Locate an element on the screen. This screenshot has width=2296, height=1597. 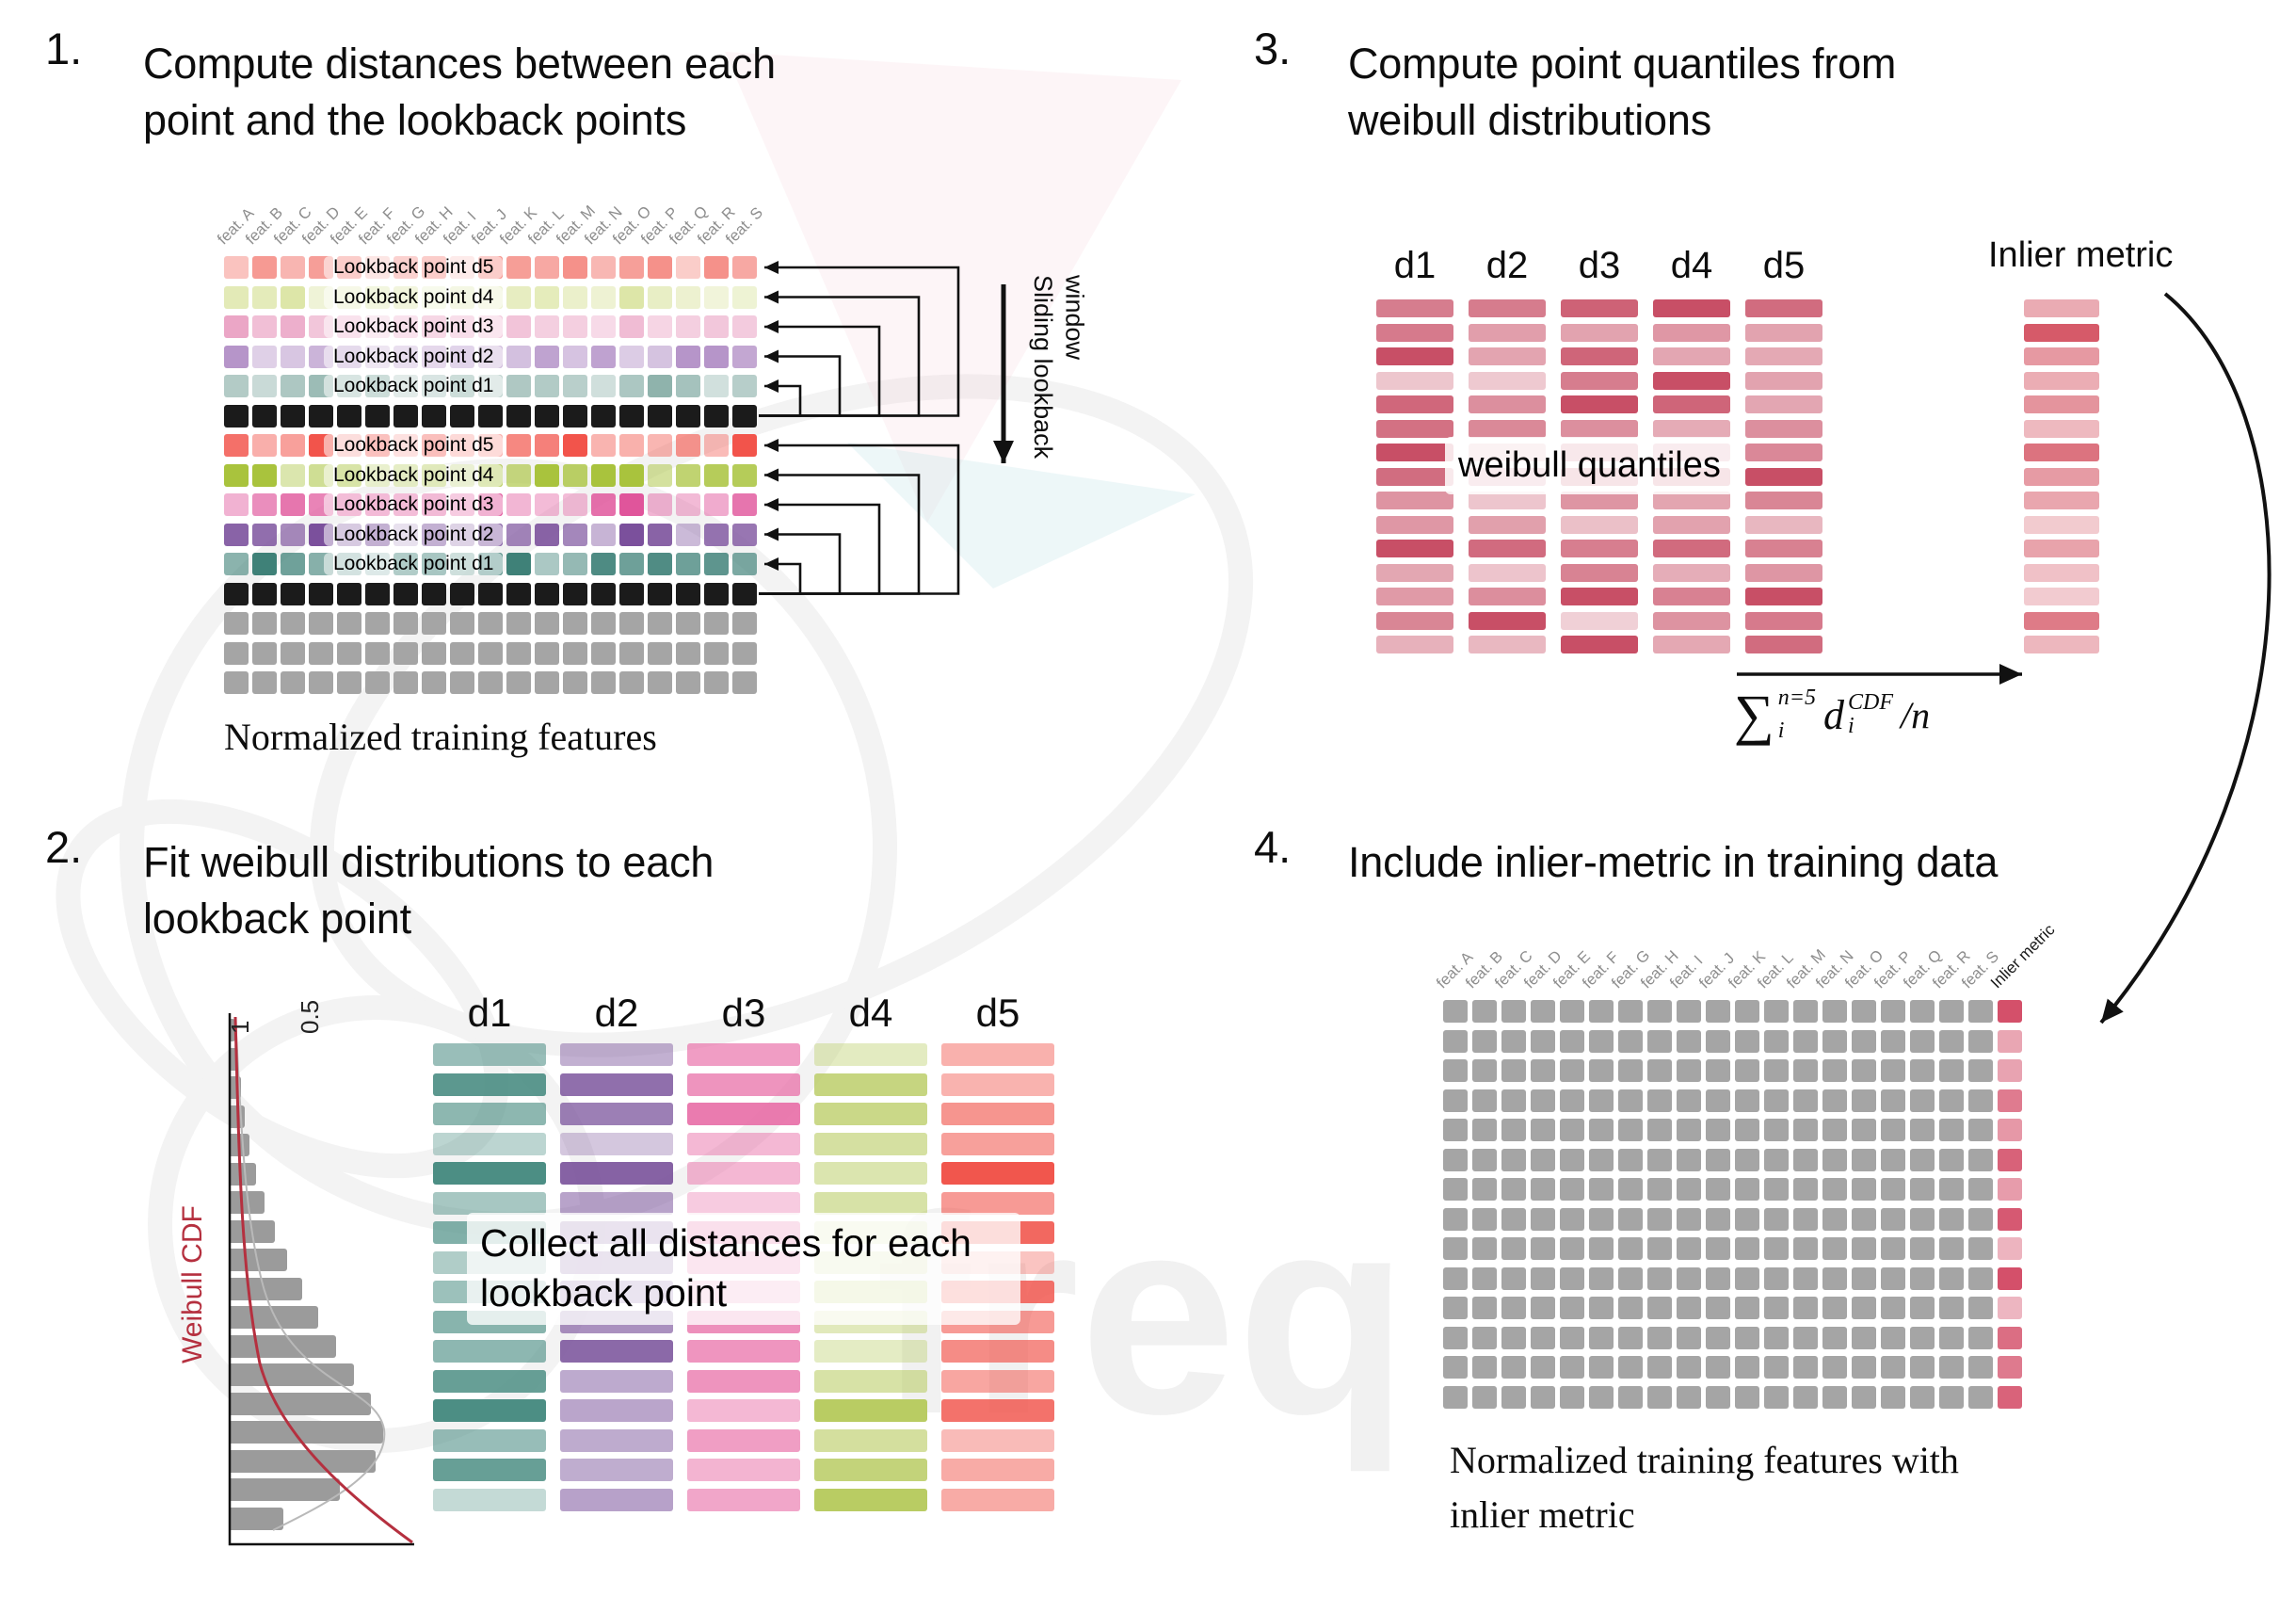
formula-term-sup: CDF is located at coordinates (1870, 702).